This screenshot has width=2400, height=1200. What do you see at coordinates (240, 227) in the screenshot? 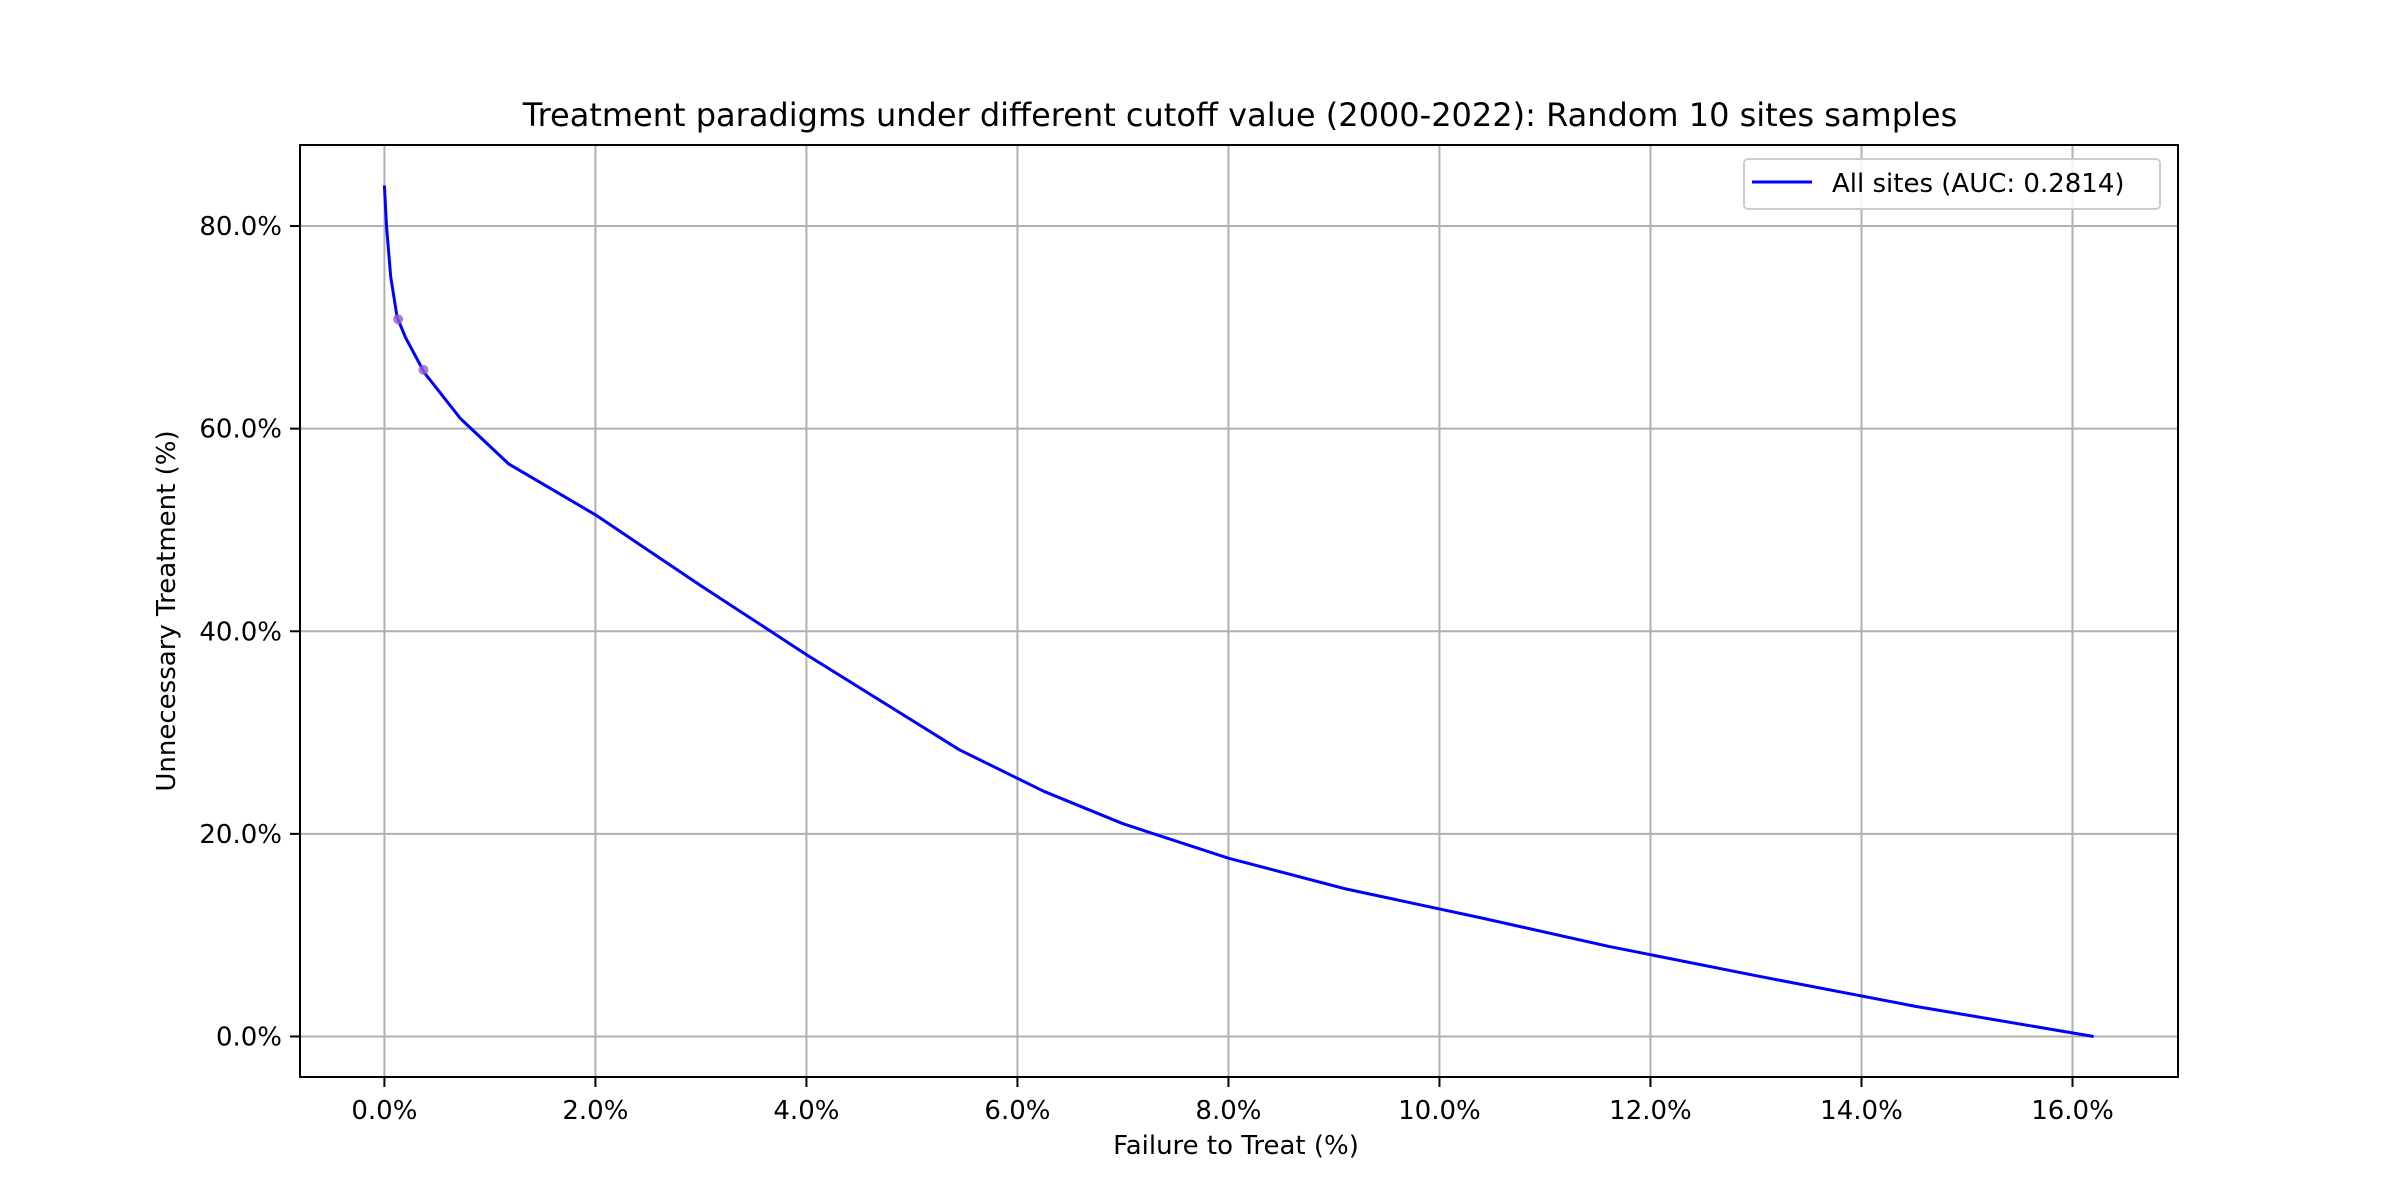
I see `y-tick-label: 80.0%` at bounding box center [240, 227].